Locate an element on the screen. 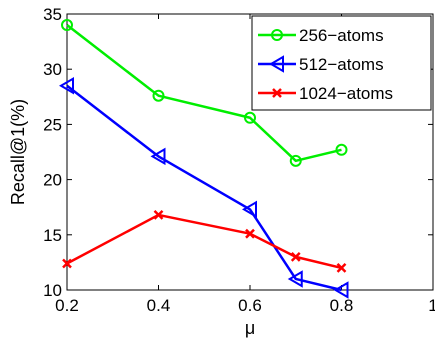  legend: 256−atoms 512−atoms 1024−atoms is located at coordinates (341, 63).